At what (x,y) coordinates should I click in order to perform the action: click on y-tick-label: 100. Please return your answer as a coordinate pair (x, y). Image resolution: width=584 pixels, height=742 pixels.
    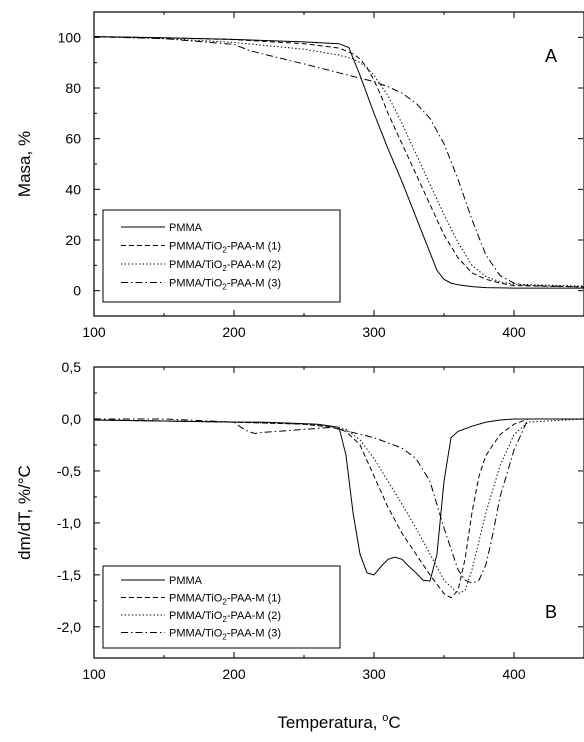
    Looking at the image, I should click on (70, 37).